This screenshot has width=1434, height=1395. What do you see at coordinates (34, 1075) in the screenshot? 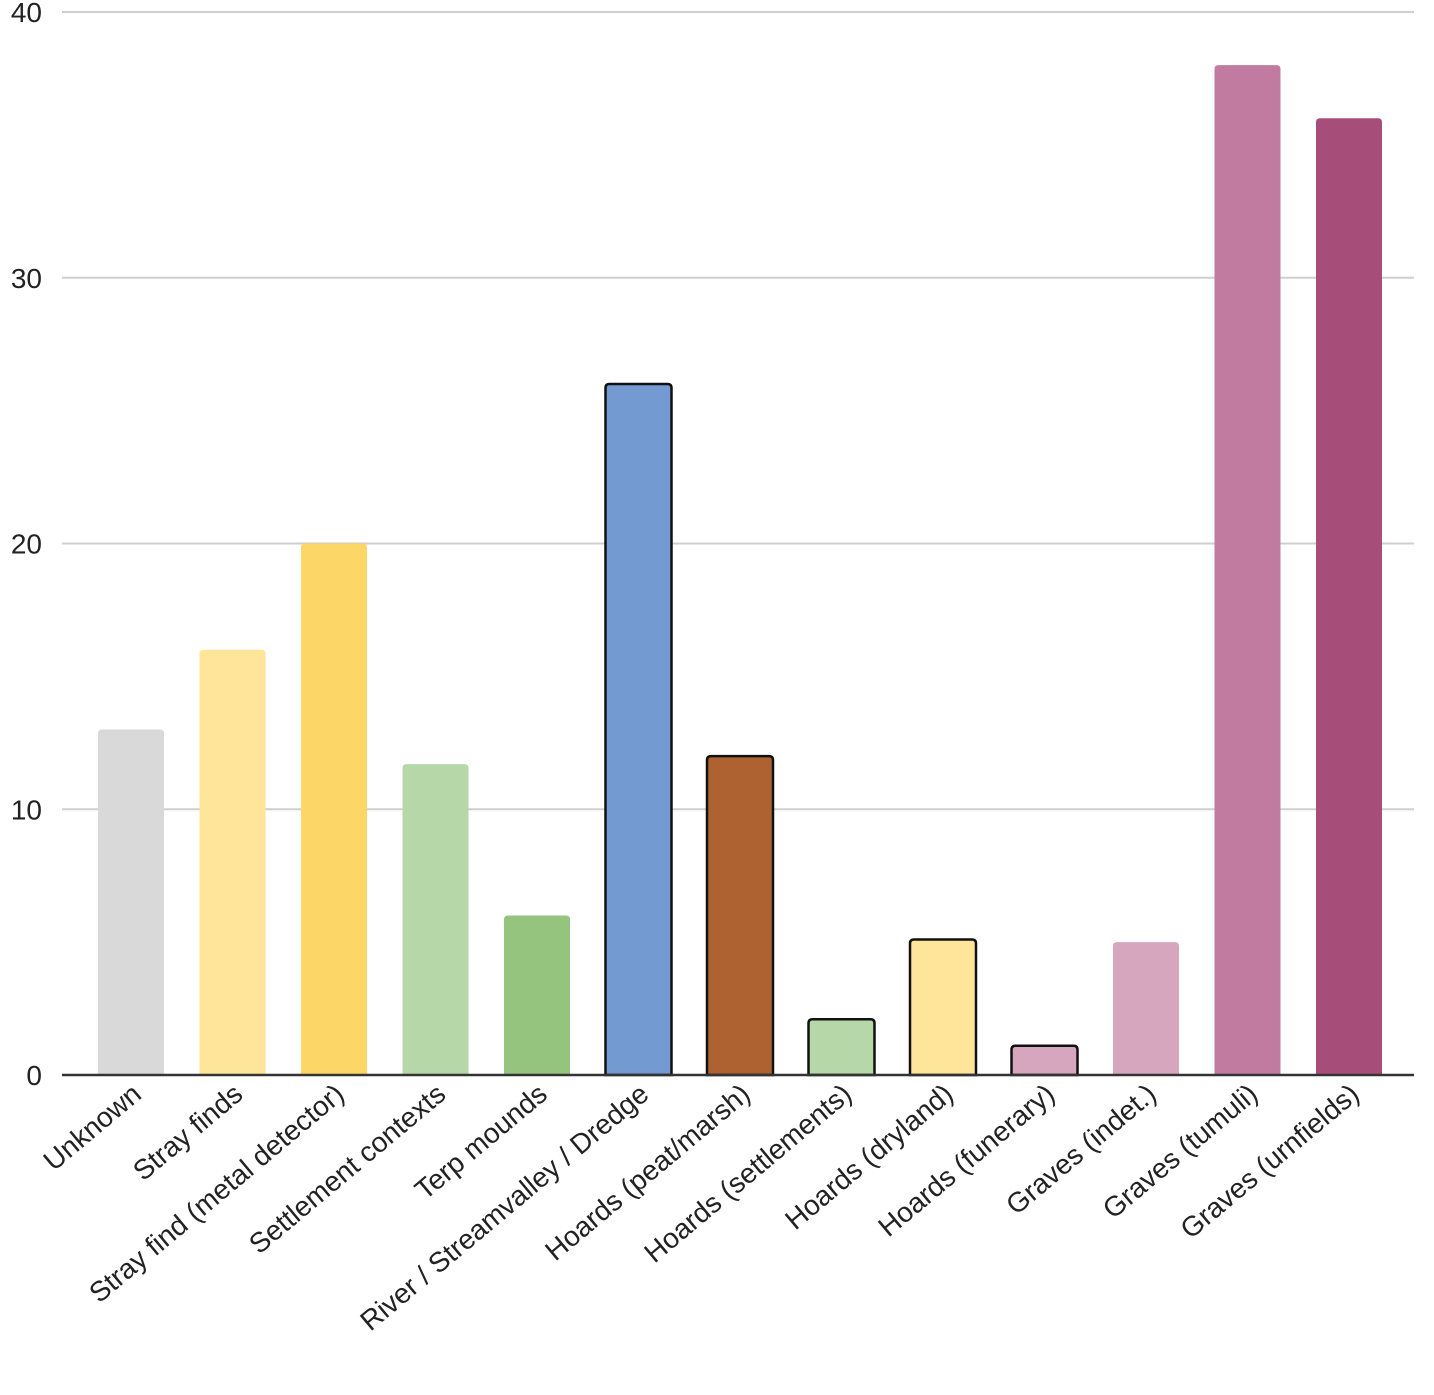
I see `y-tick-label: 0` at bounding box center [34, 1075].